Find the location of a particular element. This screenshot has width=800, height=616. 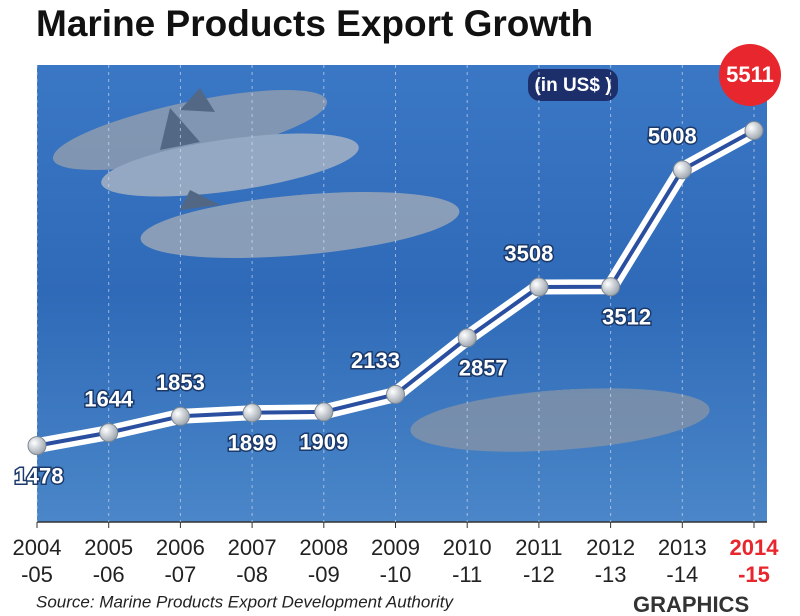

highlight-badge is located at coordinates (750, 75).